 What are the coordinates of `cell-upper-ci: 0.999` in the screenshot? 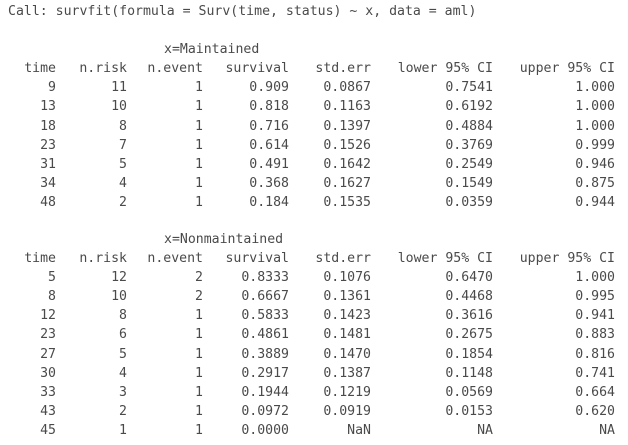 It's located at (595, 145).